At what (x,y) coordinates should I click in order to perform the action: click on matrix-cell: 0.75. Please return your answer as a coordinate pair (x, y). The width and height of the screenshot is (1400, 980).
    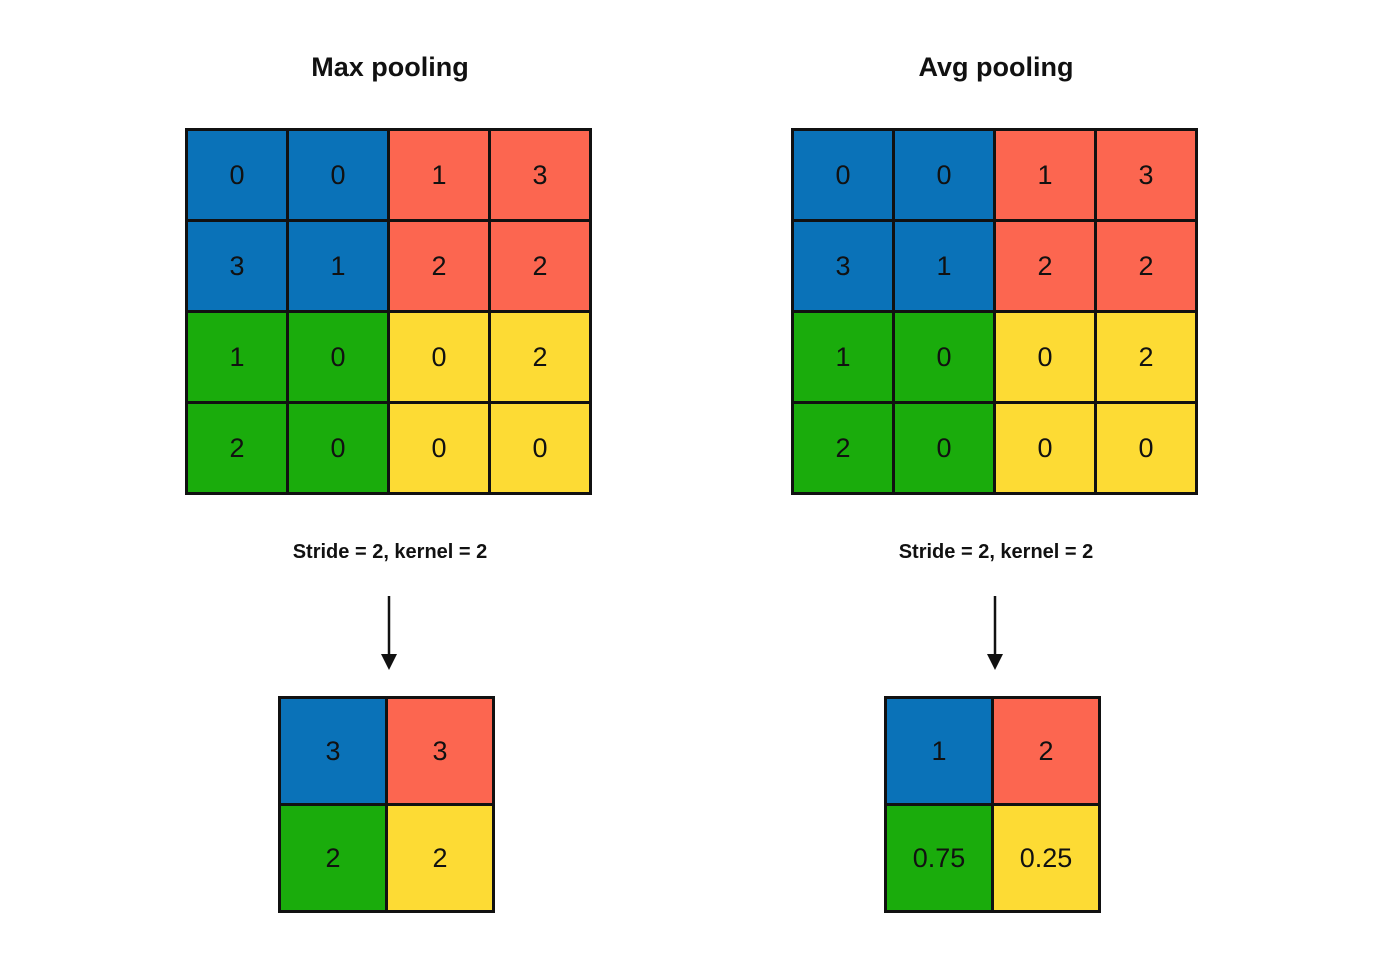
    Looking at the image, I should click on (939, 858).